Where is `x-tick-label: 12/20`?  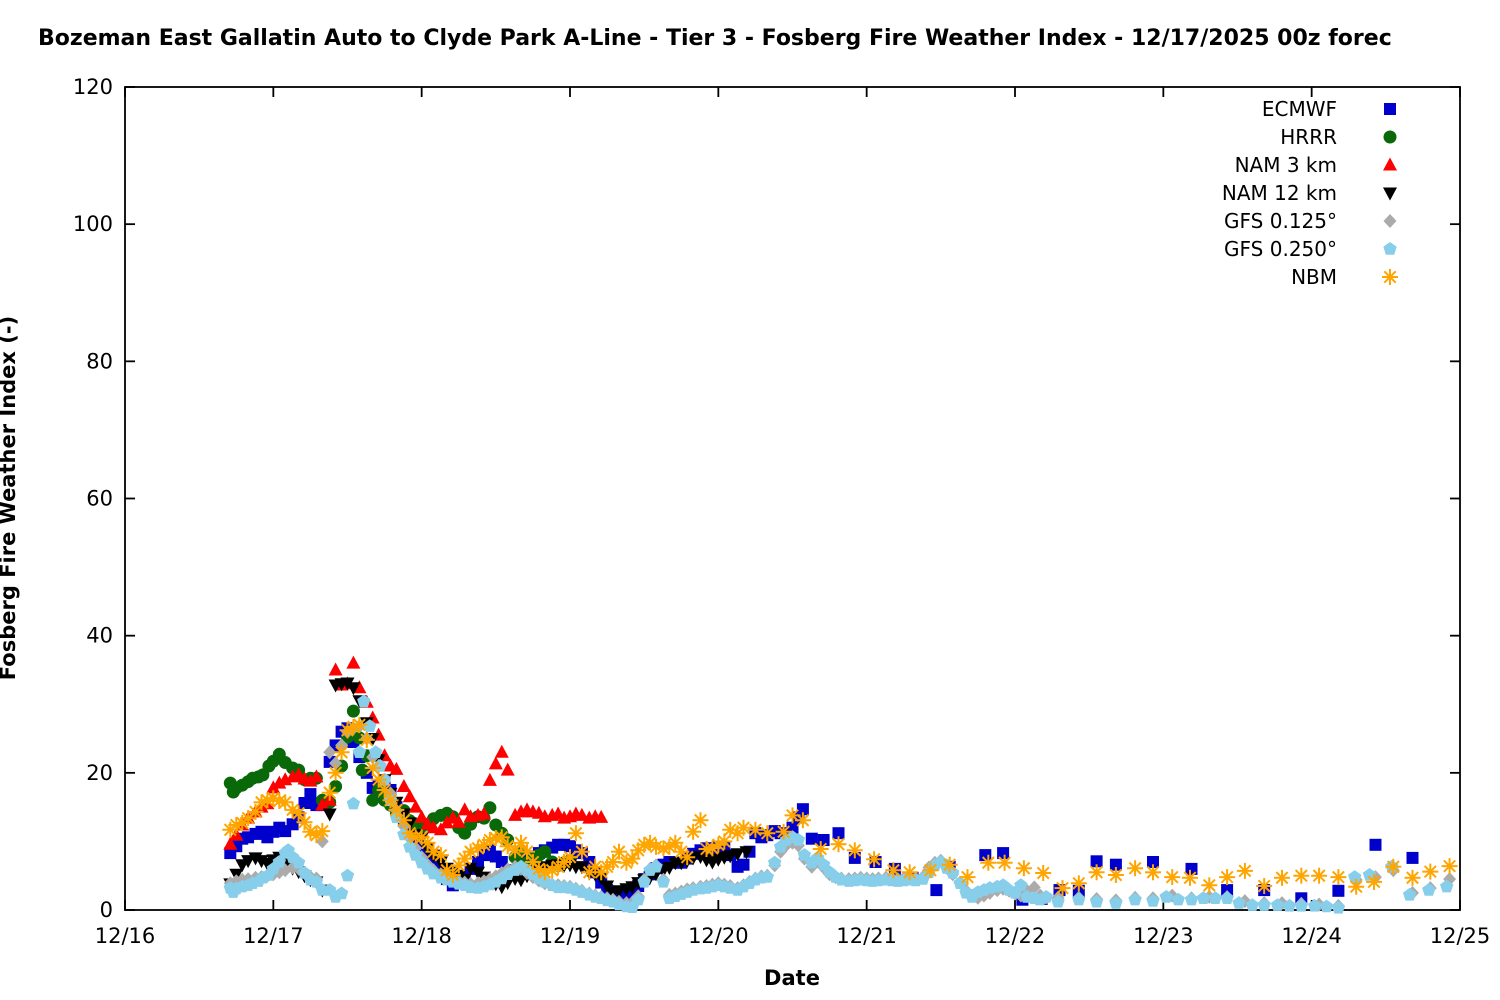
x-tick-label: 12/20 is located at coordinates (718, 936).